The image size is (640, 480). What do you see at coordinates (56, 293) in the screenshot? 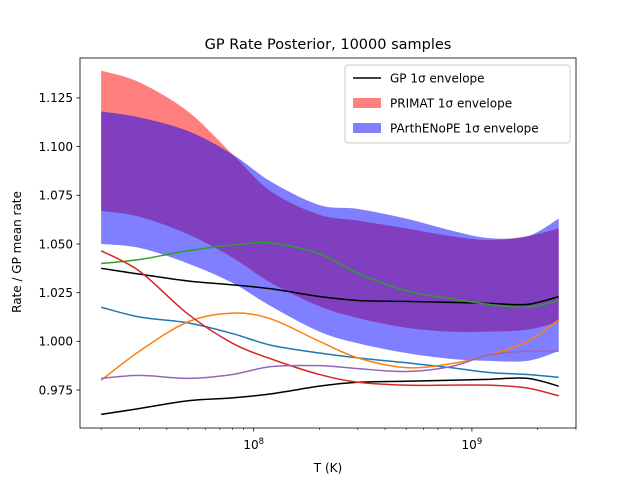
I see `y-tick-label: 1.025` at bounding box center [56, 293].